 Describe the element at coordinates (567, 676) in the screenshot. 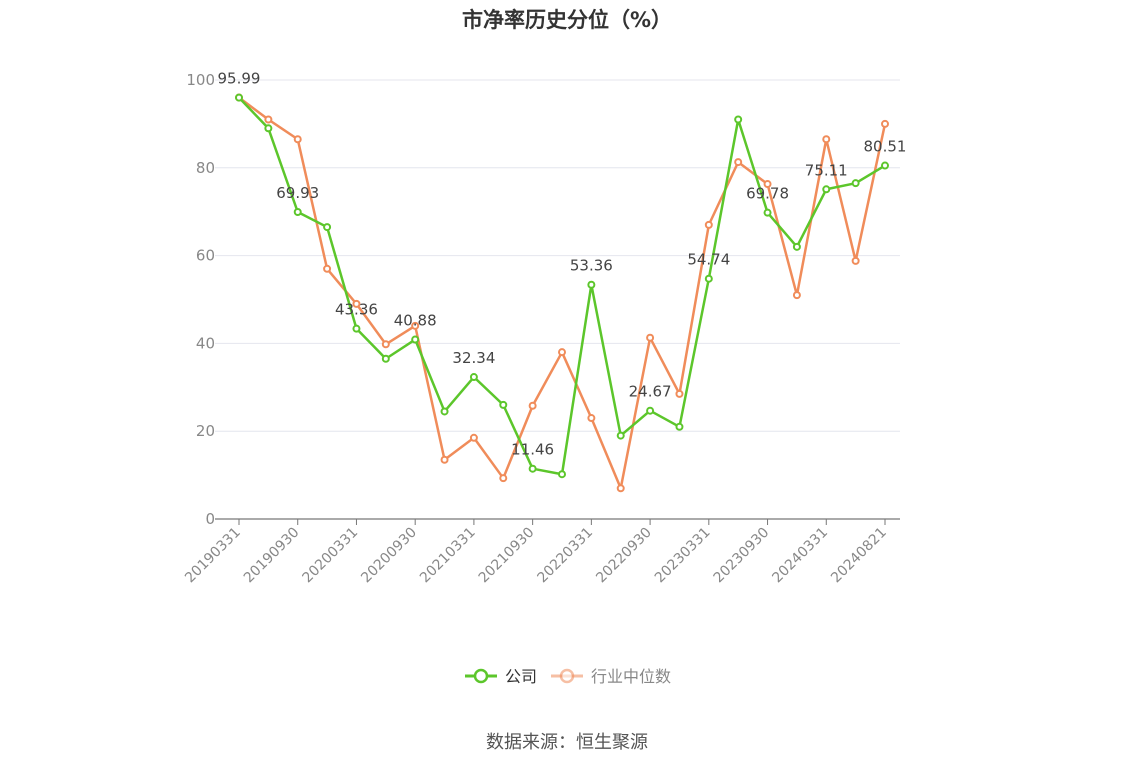

I see `legend-industry-marker` at that location.